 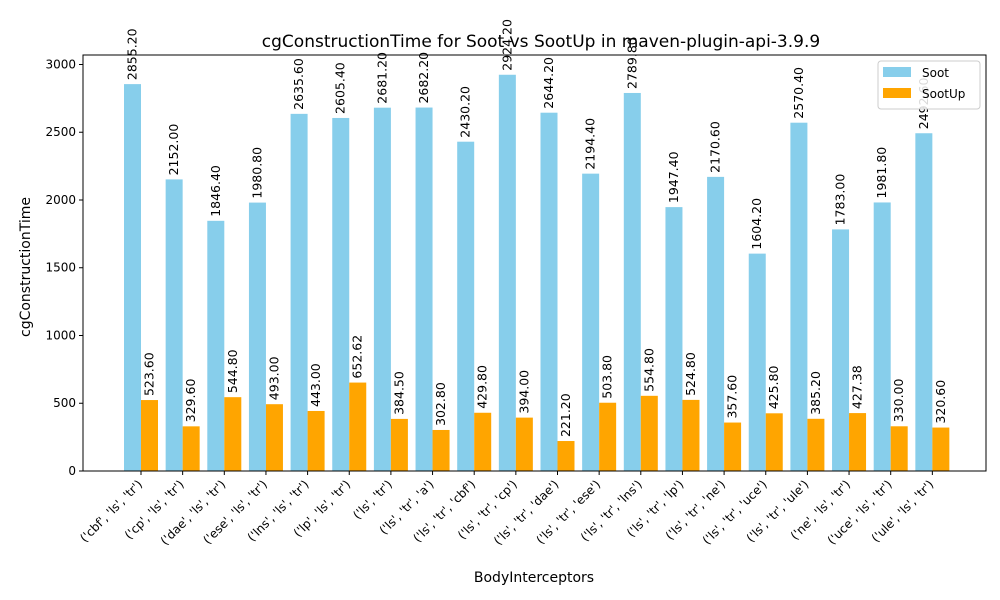 I want to click on legend-swatch-soot, so click(x=897, y=72).